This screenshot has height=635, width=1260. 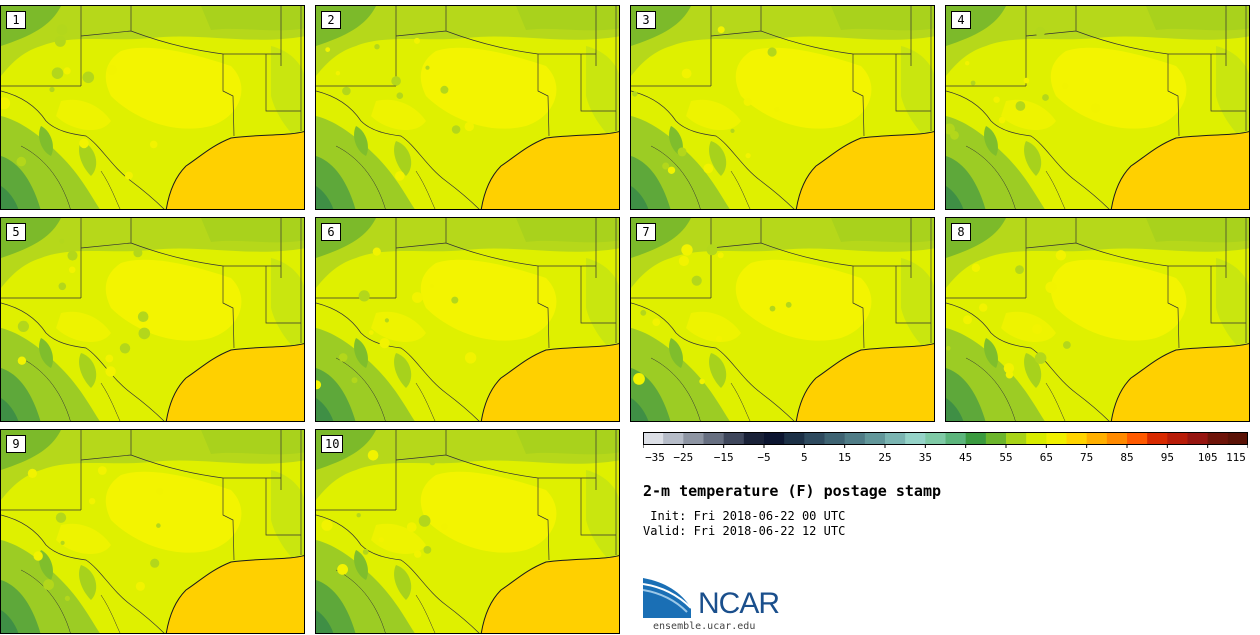 I want to click on member-number: 8, so click(x=961, y=232).